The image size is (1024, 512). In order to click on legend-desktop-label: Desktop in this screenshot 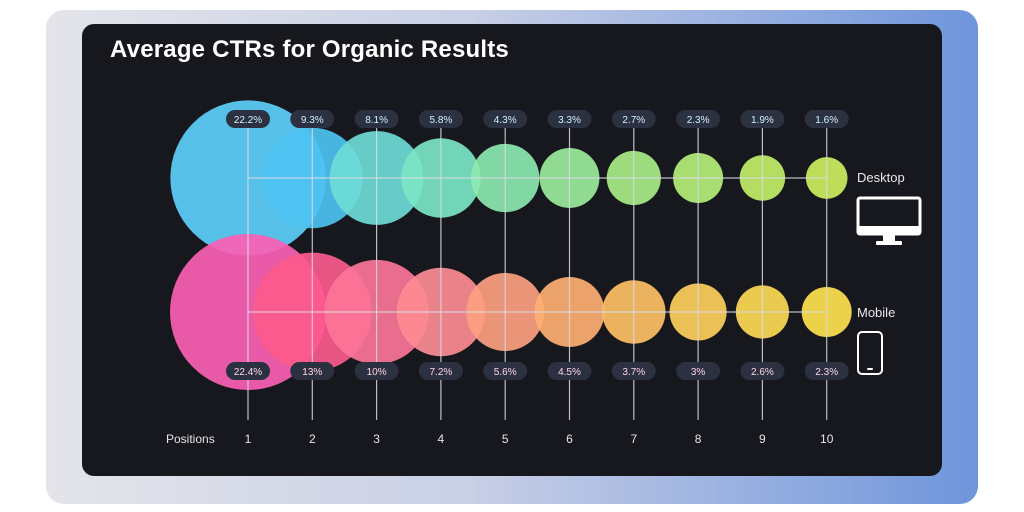, I will do `click(881, 177)`.